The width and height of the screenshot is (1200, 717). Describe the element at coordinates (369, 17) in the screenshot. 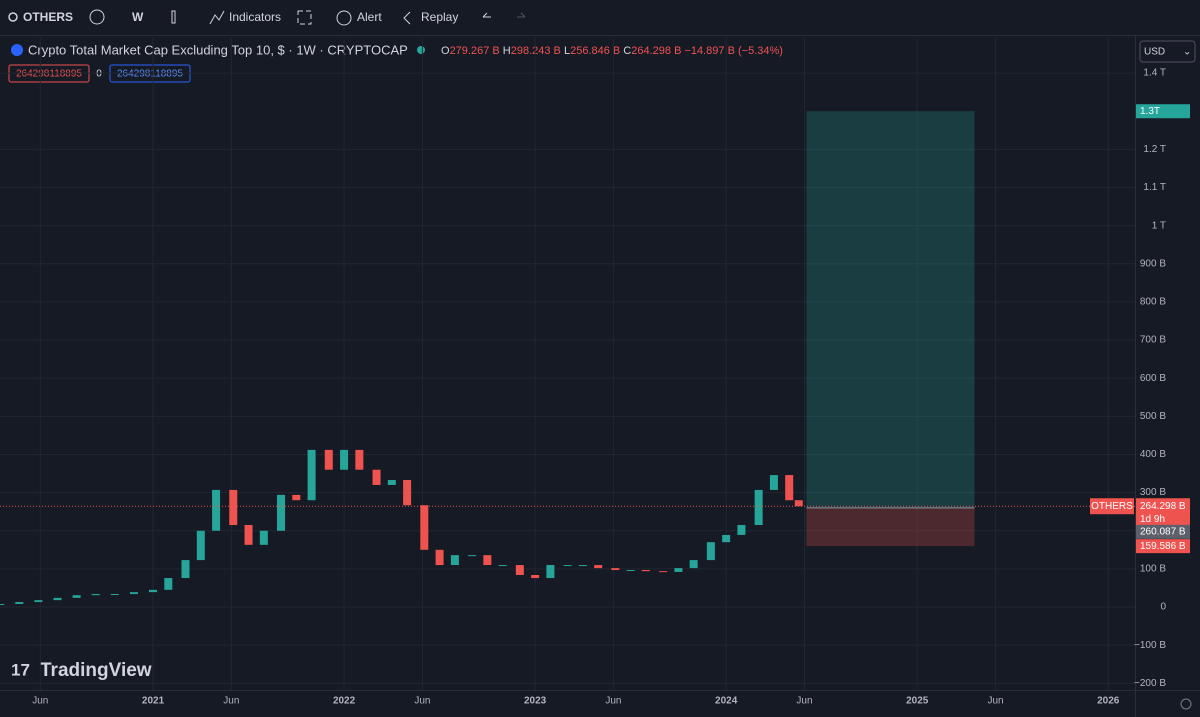

I see `alert-button: Alert` at that location.